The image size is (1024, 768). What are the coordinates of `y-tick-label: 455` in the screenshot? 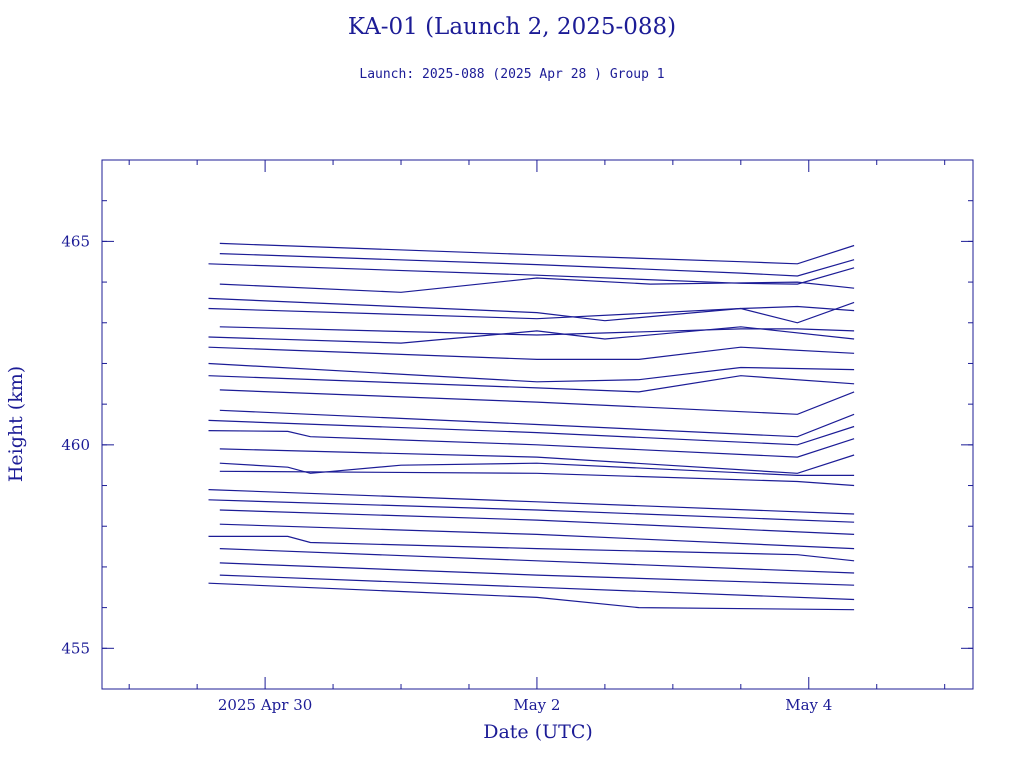 It's located at (75, 648).